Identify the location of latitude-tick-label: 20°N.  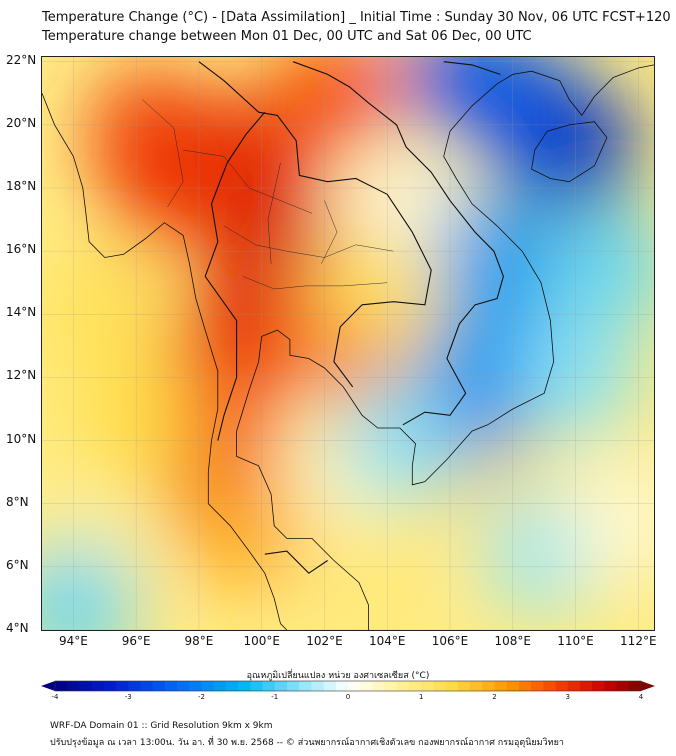
(21, 122).